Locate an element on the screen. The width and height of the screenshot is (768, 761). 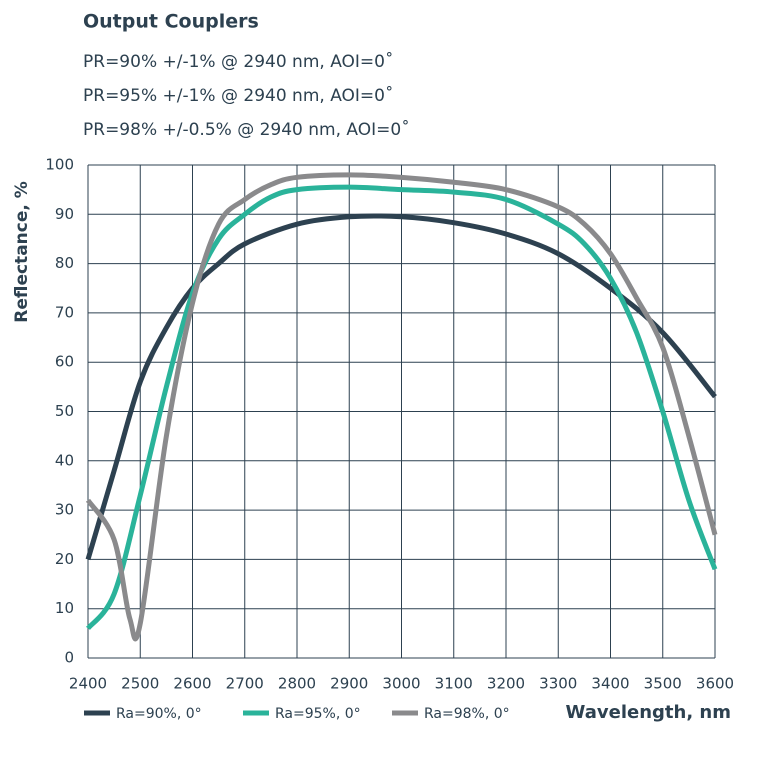
y-tick-label: 20 is located at coordinates (64, 559).